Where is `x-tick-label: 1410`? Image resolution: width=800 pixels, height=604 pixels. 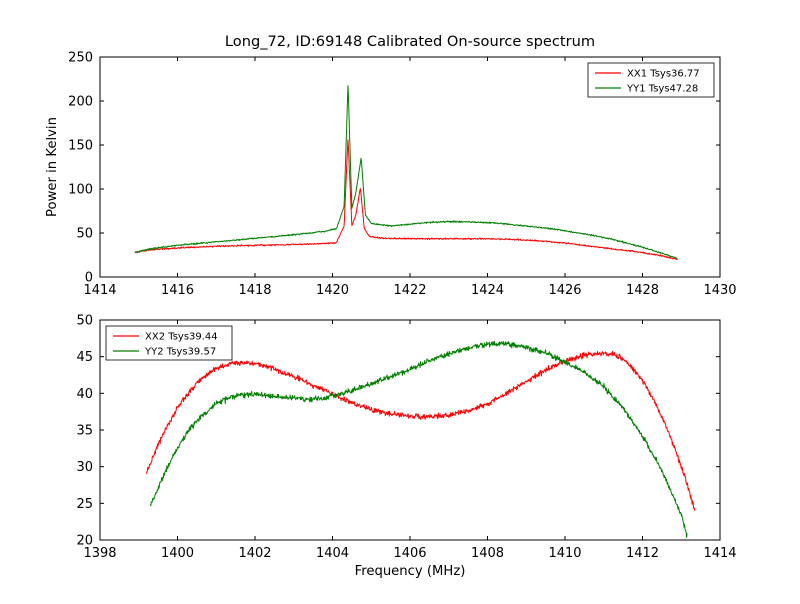 x-tick-label: 1410 is located at coordinates (564, 553).